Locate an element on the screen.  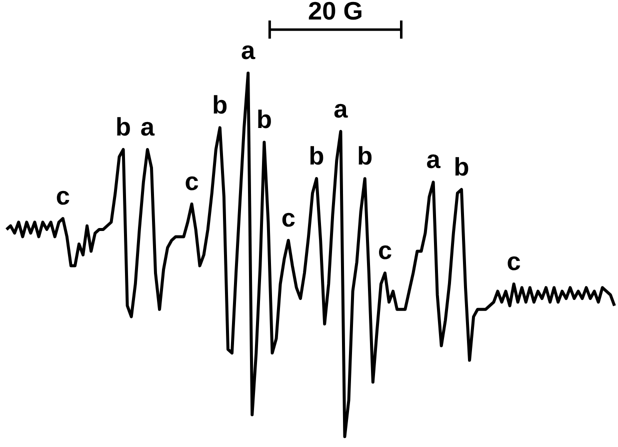
text: 20 G is located at coordinates (335, 13).